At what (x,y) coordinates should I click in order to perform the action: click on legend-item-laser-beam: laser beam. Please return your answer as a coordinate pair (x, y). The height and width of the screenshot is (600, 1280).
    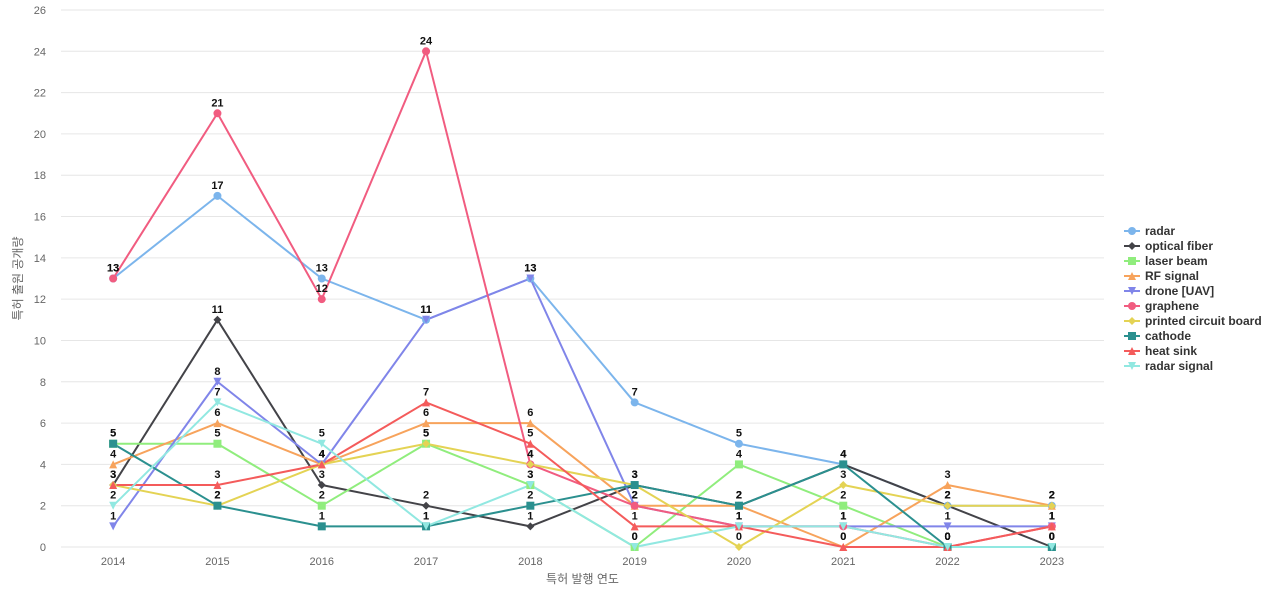
    Looking at the image, I should click on (1166, 261).